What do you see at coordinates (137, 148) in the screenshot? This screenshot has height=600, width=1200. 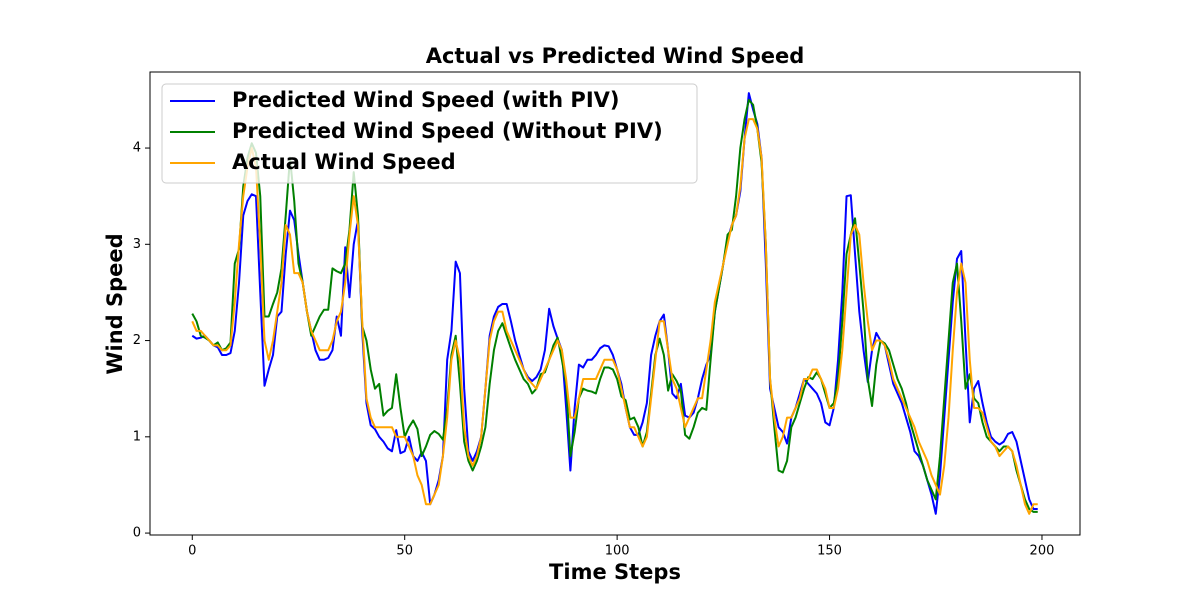 I see `y-tick-label: 4` at bounding box center [137, 148].